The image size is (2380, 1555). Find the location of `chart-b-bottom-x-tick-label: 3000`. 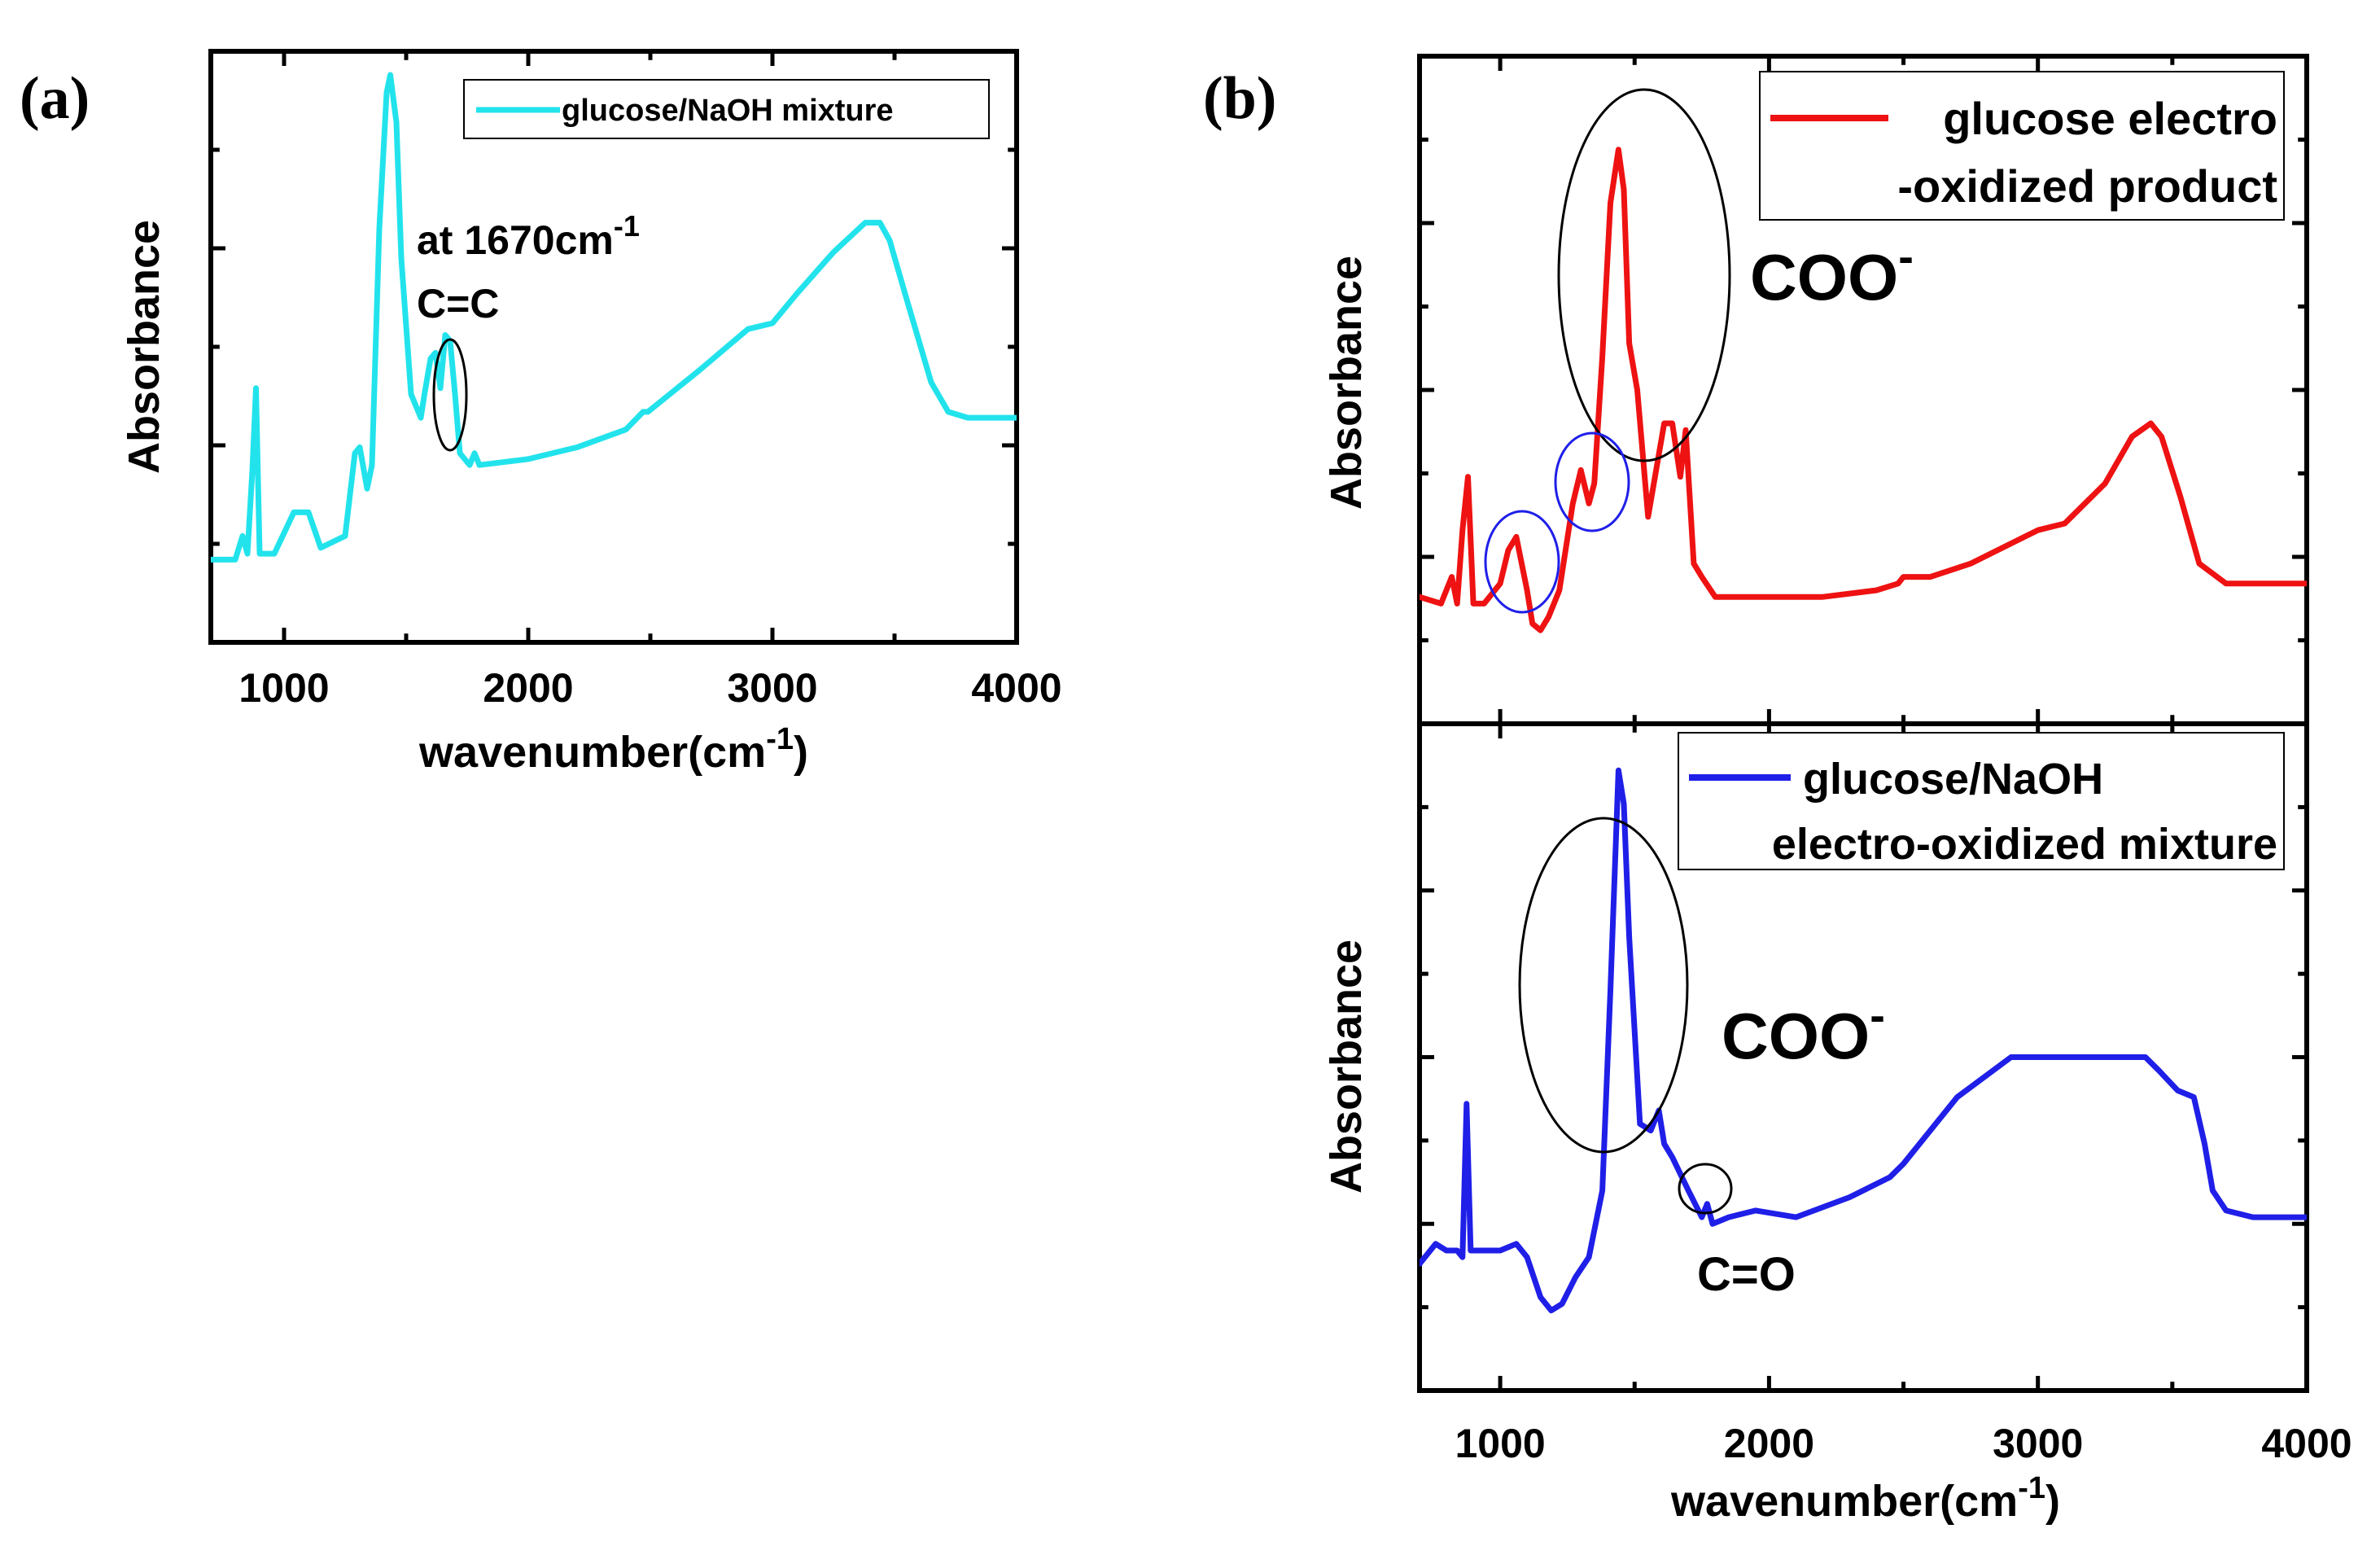

chart-b-bottom-x-tick-label: 3000 is located at coordinates (2038, 1443).